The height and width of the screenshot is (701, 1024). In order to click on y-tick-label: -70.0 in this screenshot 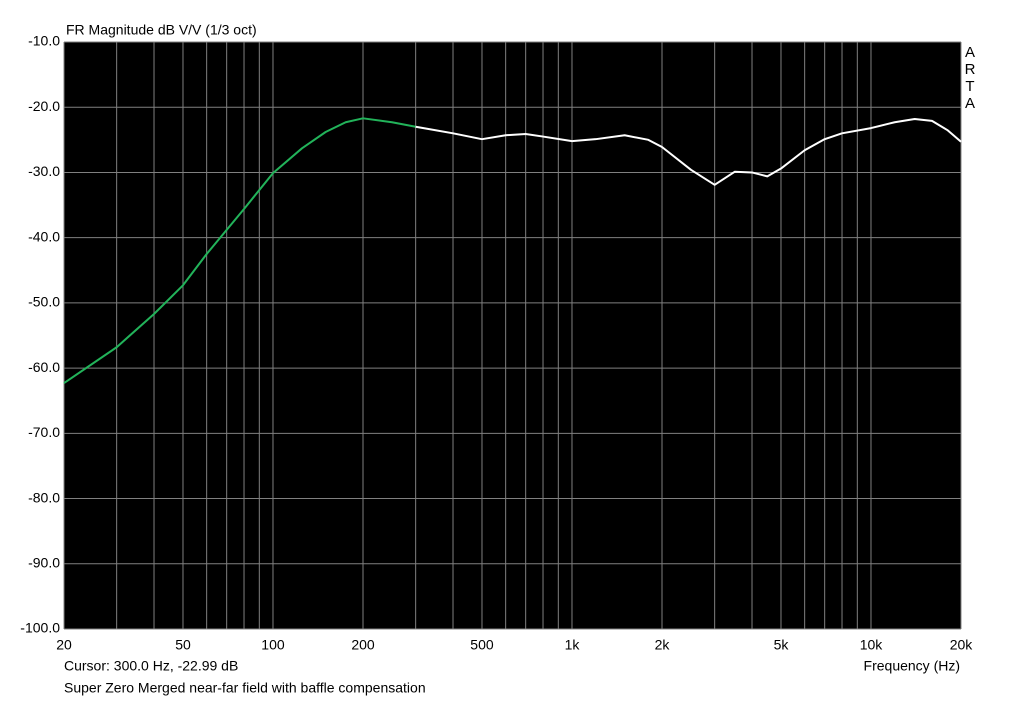, I will do `click(44, 432)`.